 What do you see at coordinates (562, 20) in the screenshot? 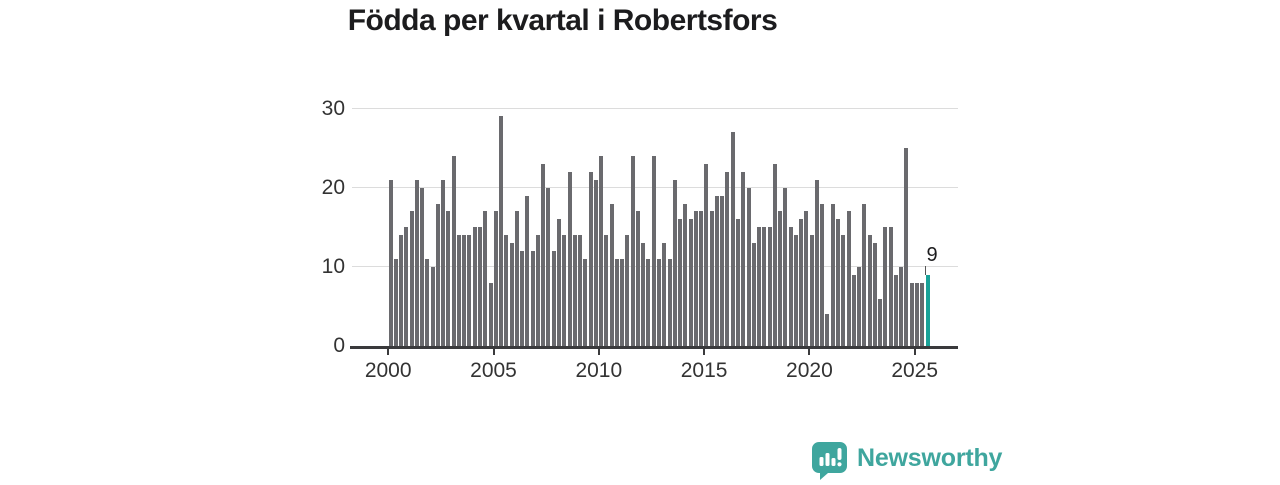
I see `chart-title: Födda per kvartal i Robertsfors` at bounding box center [562, 20].